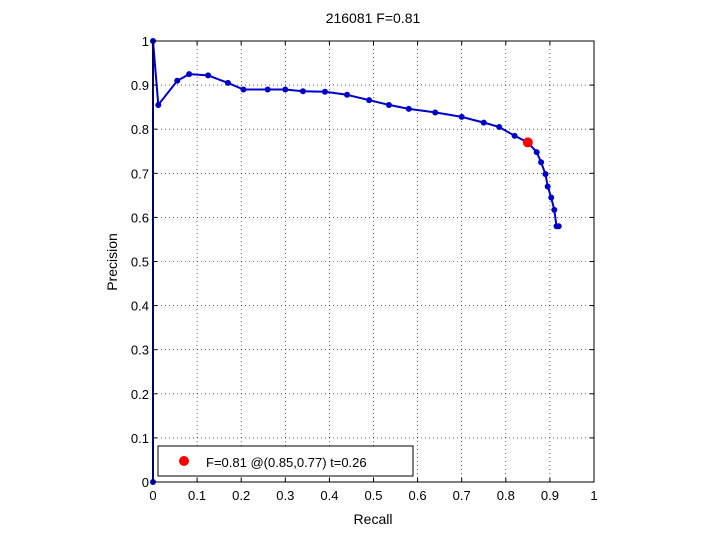  I want to click on legend-marker, so click(184, 461).